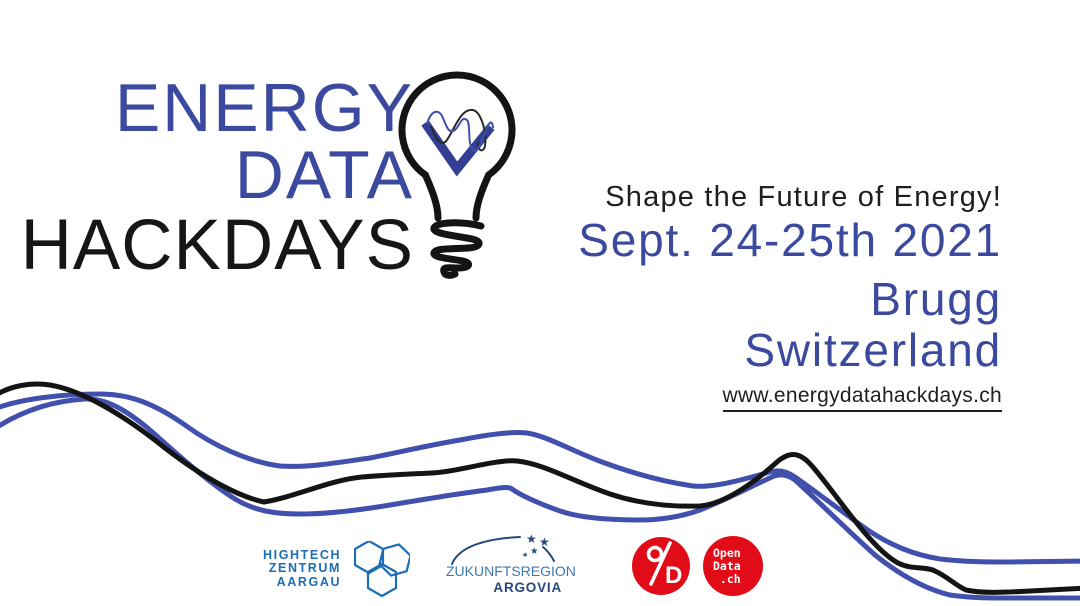 The height and width of the screenshot is (606, 1080). What do you see at coordinates (548, 554) in the screenshot?
I see `arc-right-segment` at bounding box center [548, 554].